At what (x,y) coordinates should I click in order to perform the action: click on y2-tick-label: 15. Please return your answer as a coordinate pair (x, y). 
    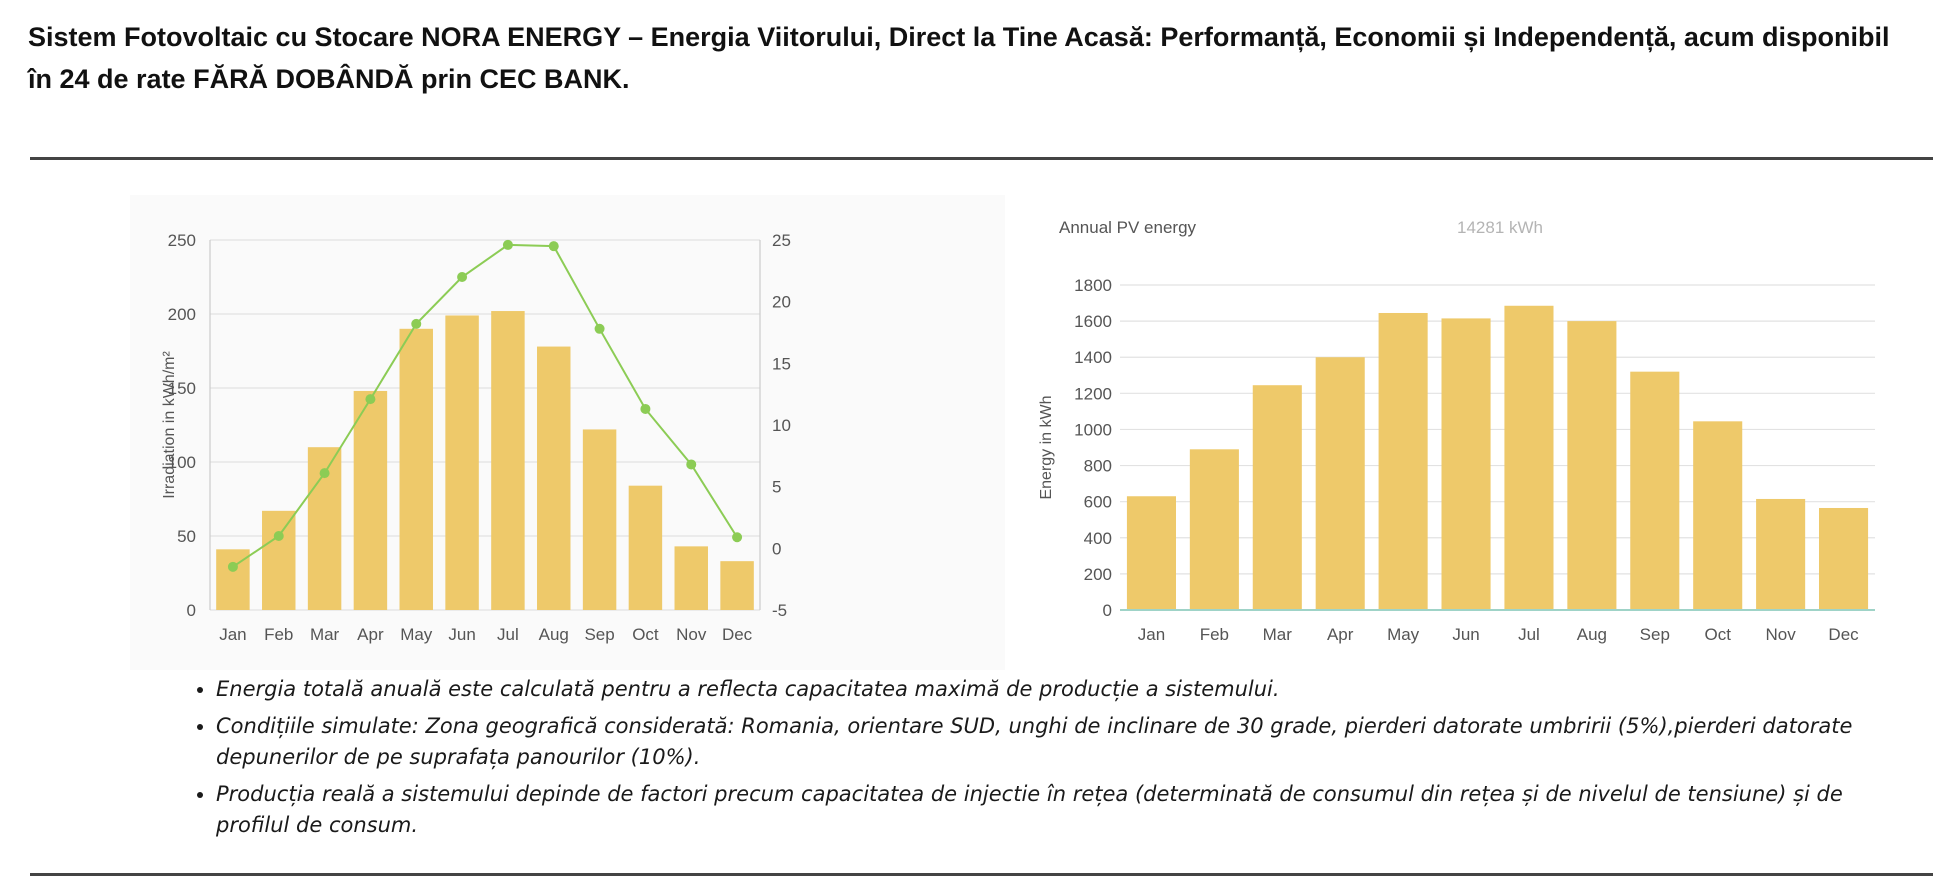
    Looking at the image, I should click on (781, 363).